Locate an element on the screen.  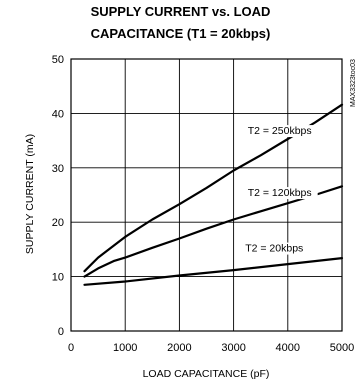
x-tick-label: 5000 is located at coordinates (342, 348).